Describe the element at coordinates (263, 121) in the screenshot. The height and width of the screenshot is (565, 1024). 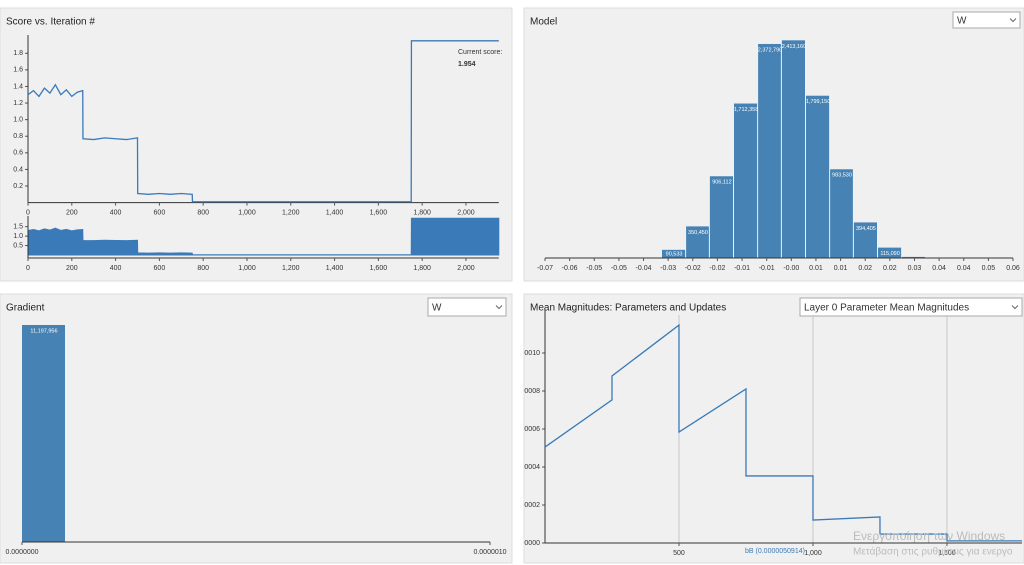
I see `line` at that location.